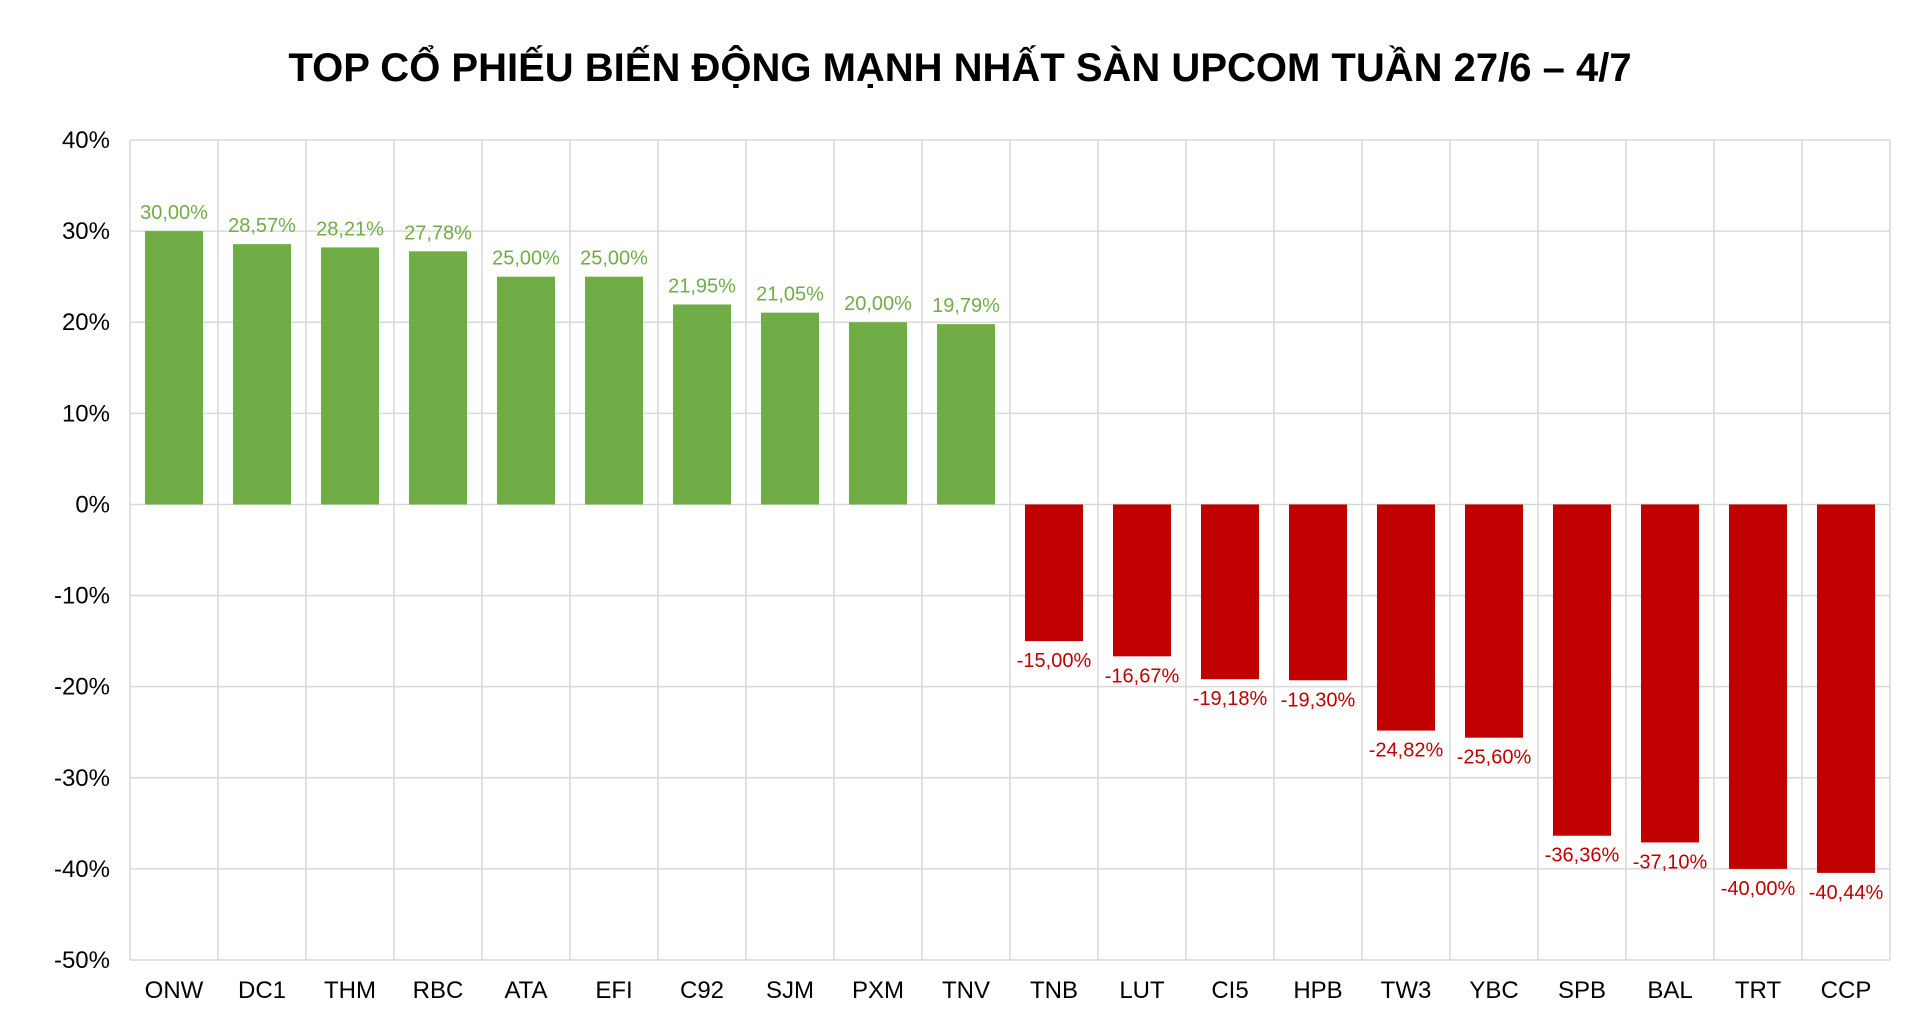 This screenshot has height=1018, width=1920. Describe the element at coordinates (1229, 990) in the screenshot. I see `x-tick-label: CI5` at that location.